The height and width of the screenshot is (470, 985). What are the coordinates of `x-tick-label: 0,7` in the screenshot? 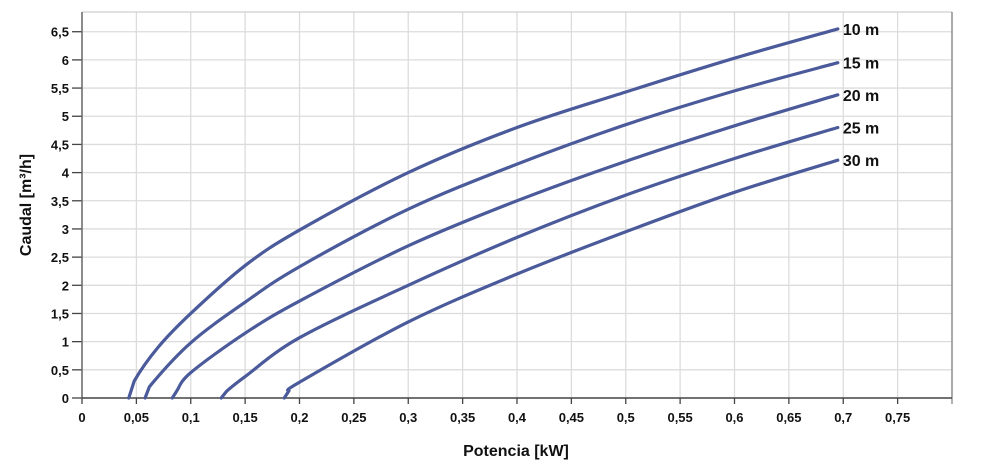 It's located at (843, 417).